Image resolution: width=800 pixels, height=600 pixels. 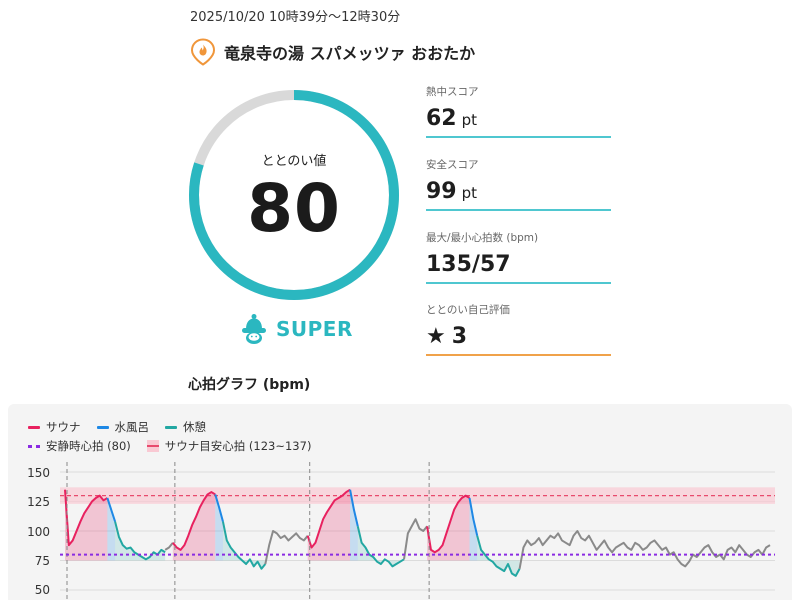 What do you see at coordinates (482, 238) in the screenshot?
I see `metric-label: 最大/最小心拍数 (bpm)` at bounding box center [482, 238].